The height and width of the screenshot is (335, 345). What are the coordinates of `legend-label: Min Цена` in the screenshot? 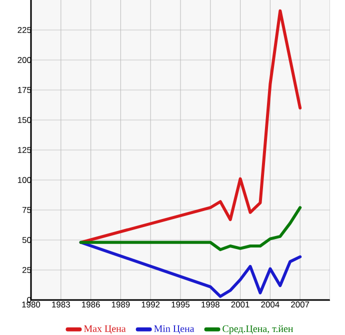 It's located at (174, 329).